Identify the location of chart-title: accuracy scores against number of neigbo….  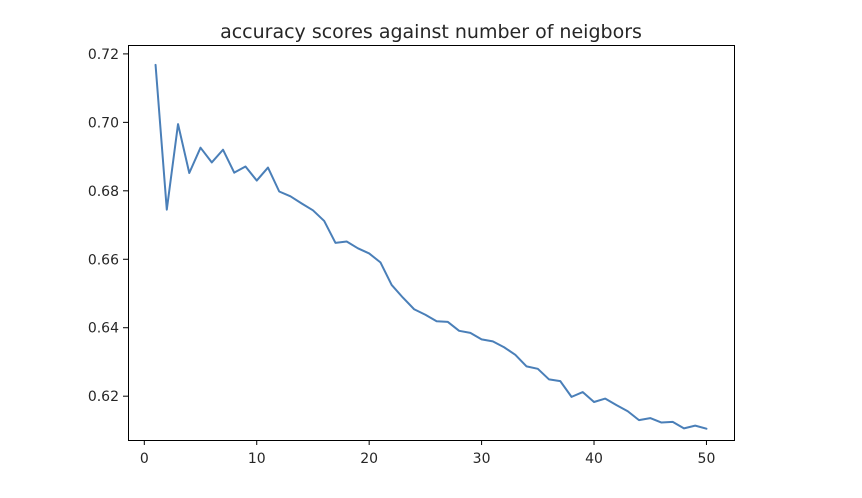
(431, 32).